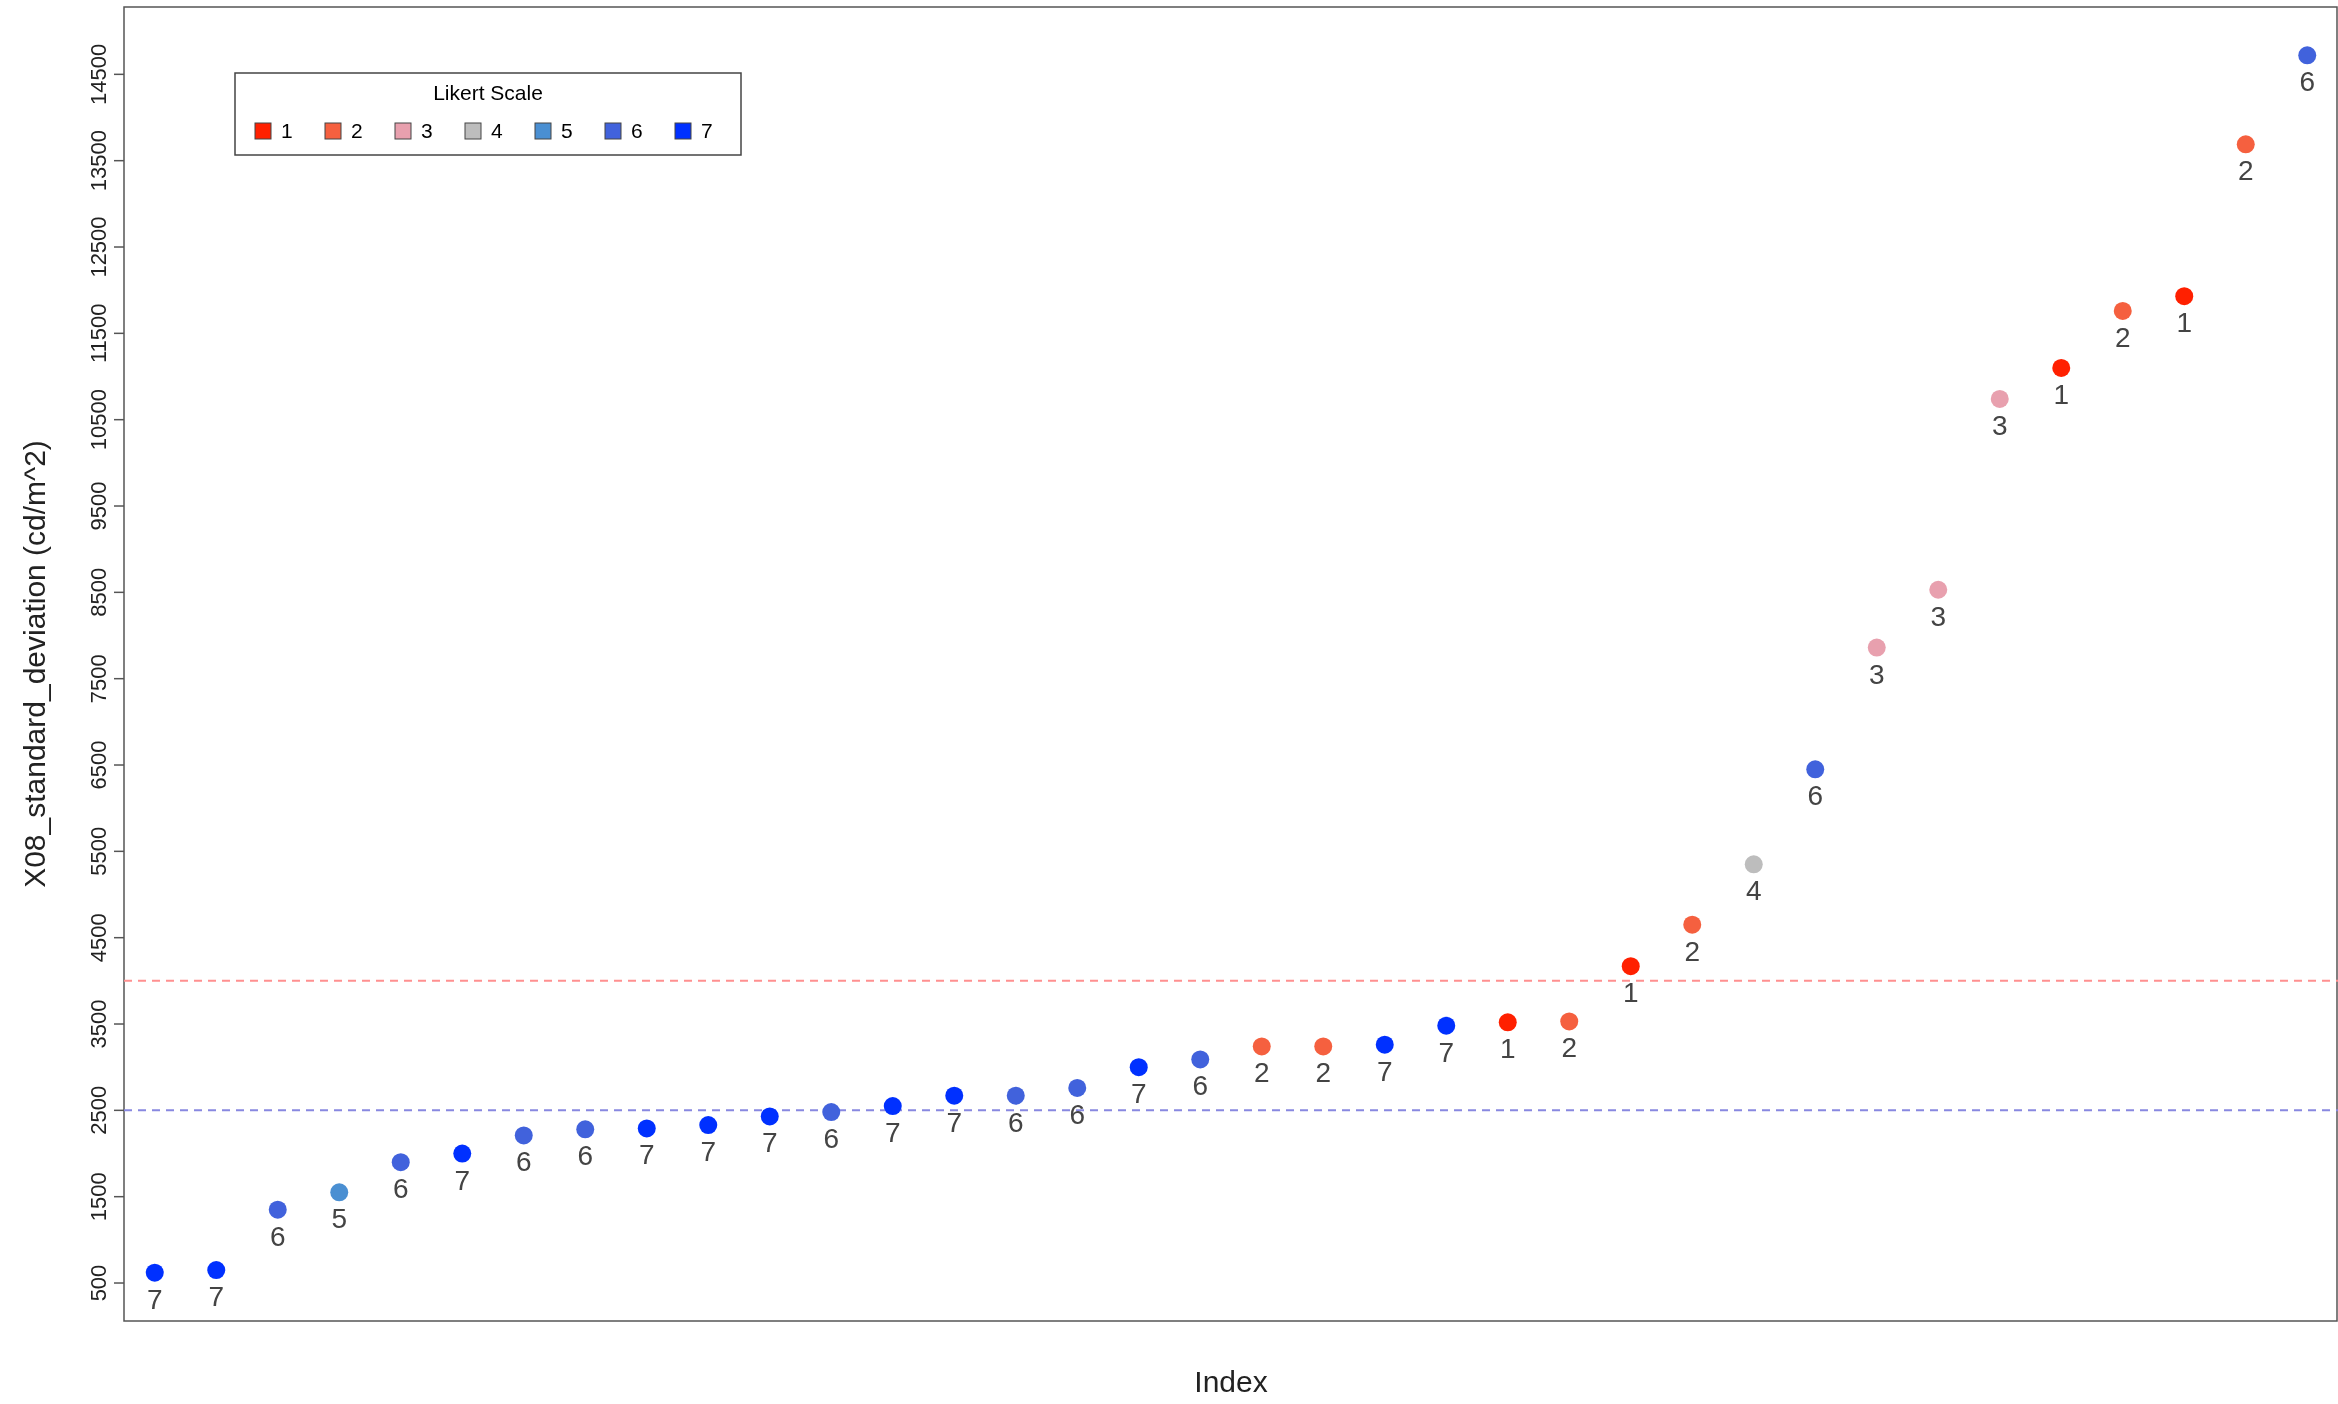  I want to click on y-tick-label: 5500, so click(98, 851).